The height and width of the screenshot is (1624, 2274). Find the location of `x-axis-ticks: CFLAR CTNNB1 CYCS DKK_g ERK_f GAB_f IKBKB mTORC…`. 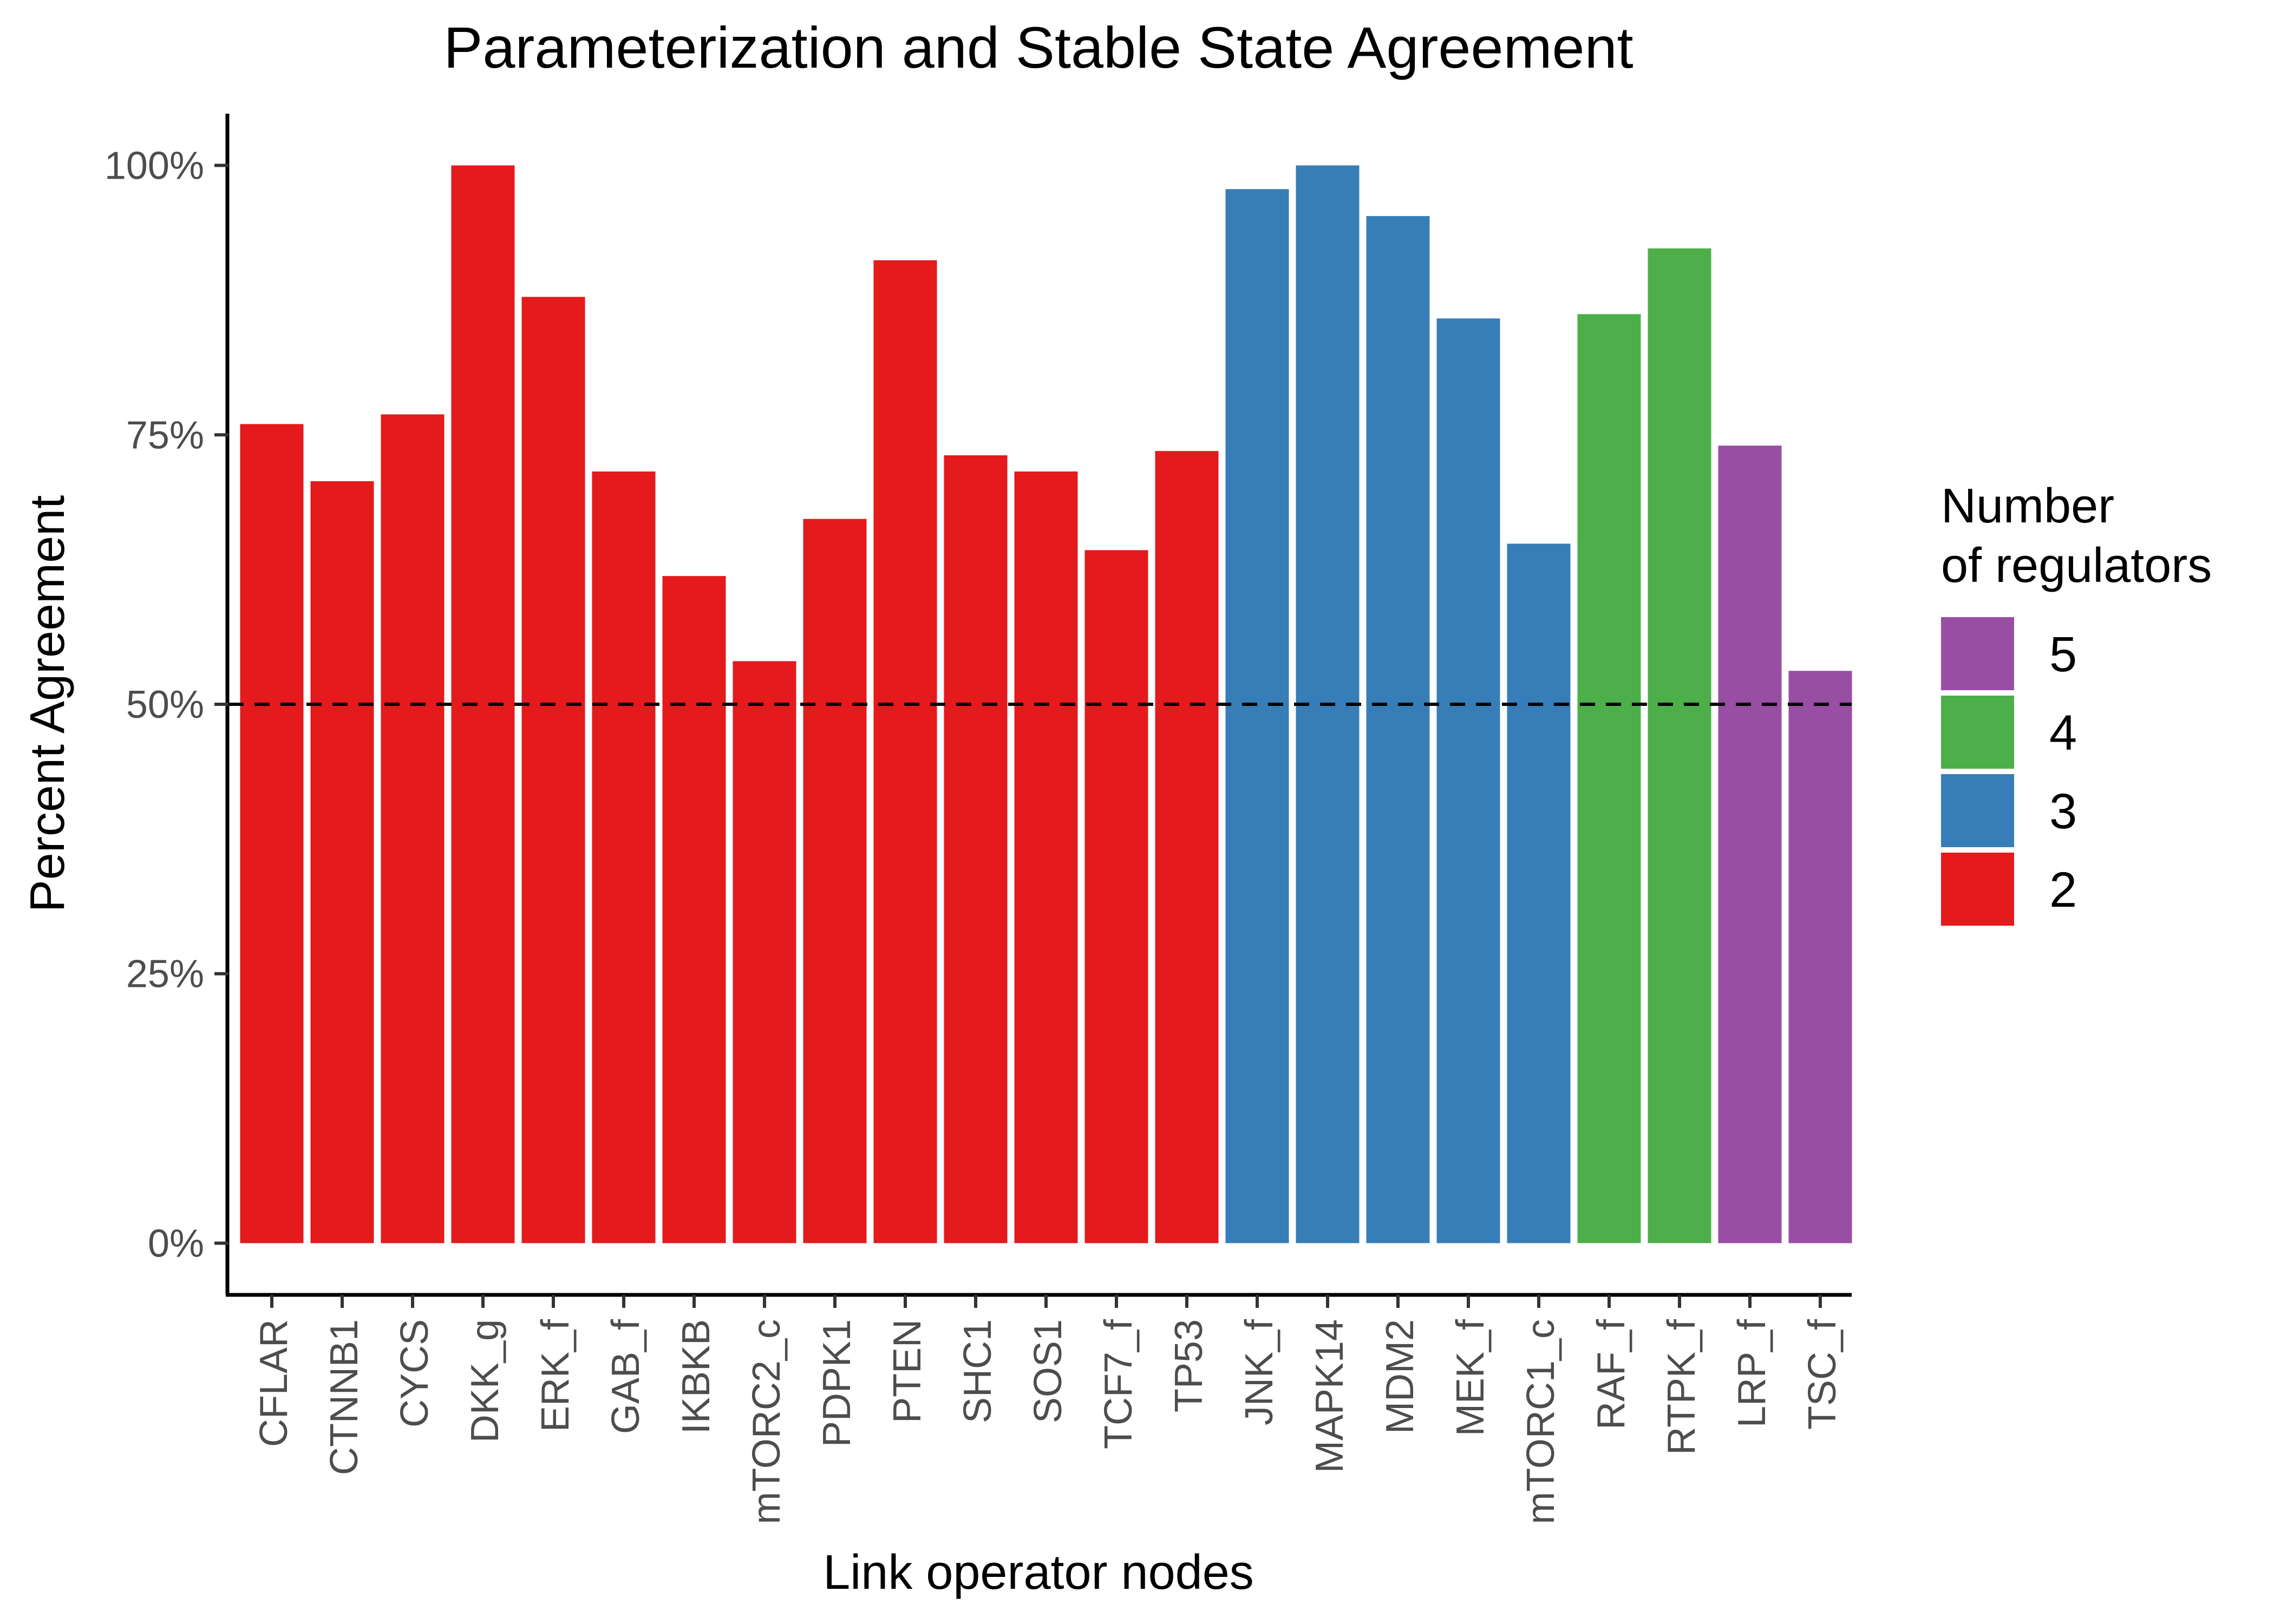

x-axis-ticks: CFLAR CTNNB1 CYCS DKK_g ERK_f GAB_f IKBKB mTORC… is located at coordinates (1048, 1410).